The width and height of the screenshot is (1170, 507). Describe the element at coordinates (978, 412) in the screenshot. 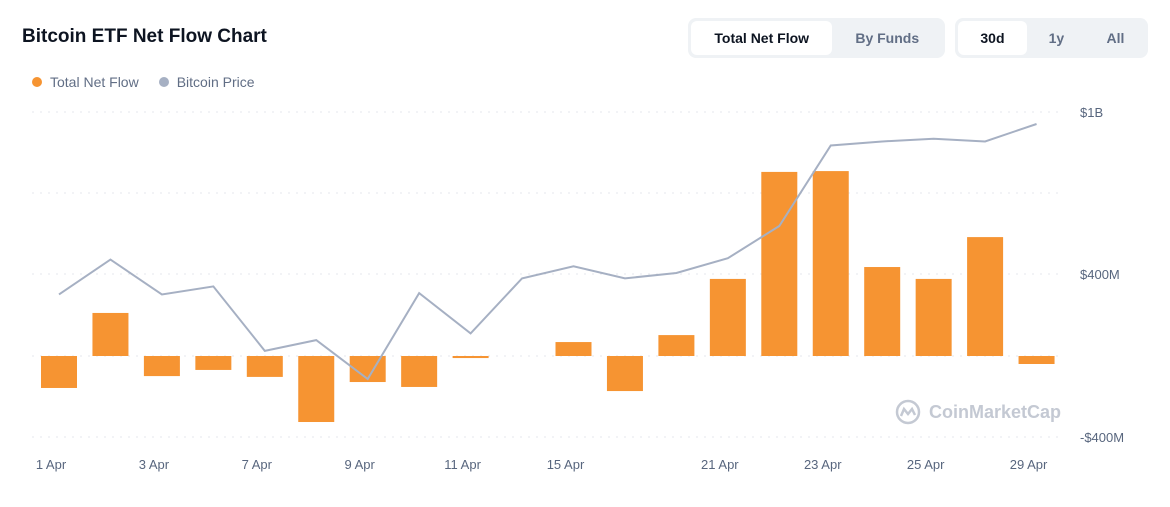

I see `watermark: CoinMarketCap` at that location.